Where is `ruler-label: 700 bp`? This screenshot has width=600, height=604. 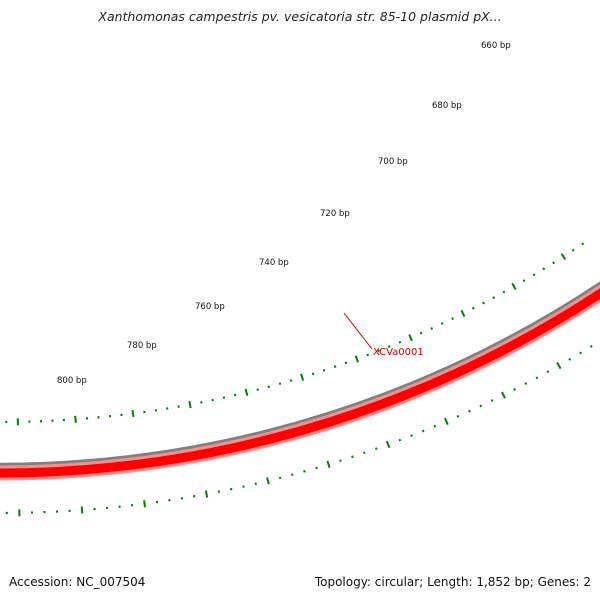
ruler-label: 700 bp is located at coordinates (393, 162).